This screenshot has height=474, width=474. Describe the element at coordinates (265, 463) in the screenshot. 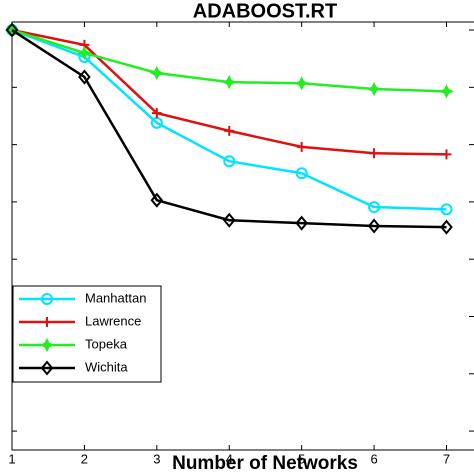

I see `x-axis-label: Number of Networks` at that location.